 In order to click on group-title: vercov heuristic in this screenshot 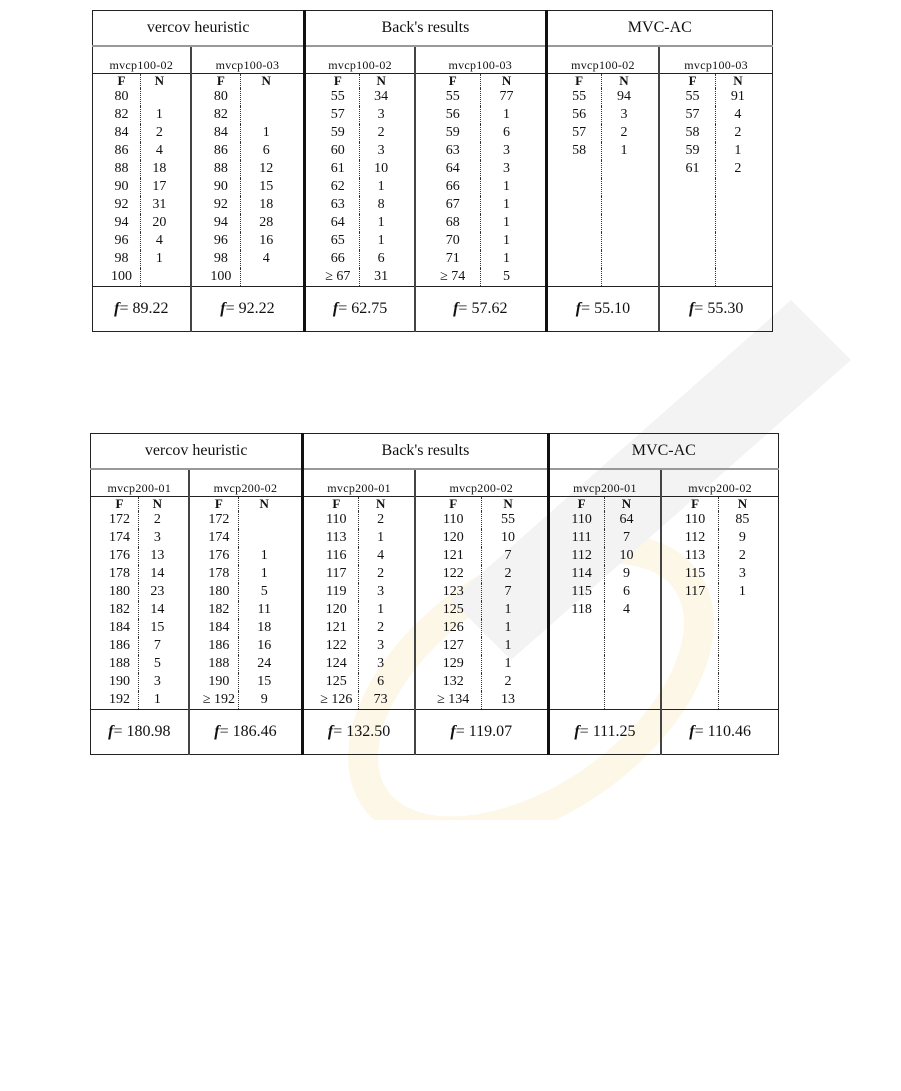, I will do `click(196, 451)`.